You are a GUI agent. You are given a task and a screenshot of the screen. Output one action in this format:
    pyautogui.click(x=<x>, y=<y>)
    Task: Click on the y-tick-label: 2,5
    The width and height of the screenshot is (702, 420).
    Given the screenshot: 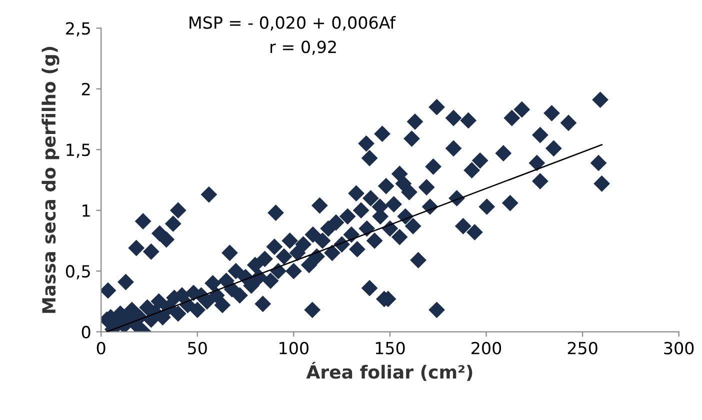 What is the action you would take?
    pyautogui.click(x=78, y=29)
    